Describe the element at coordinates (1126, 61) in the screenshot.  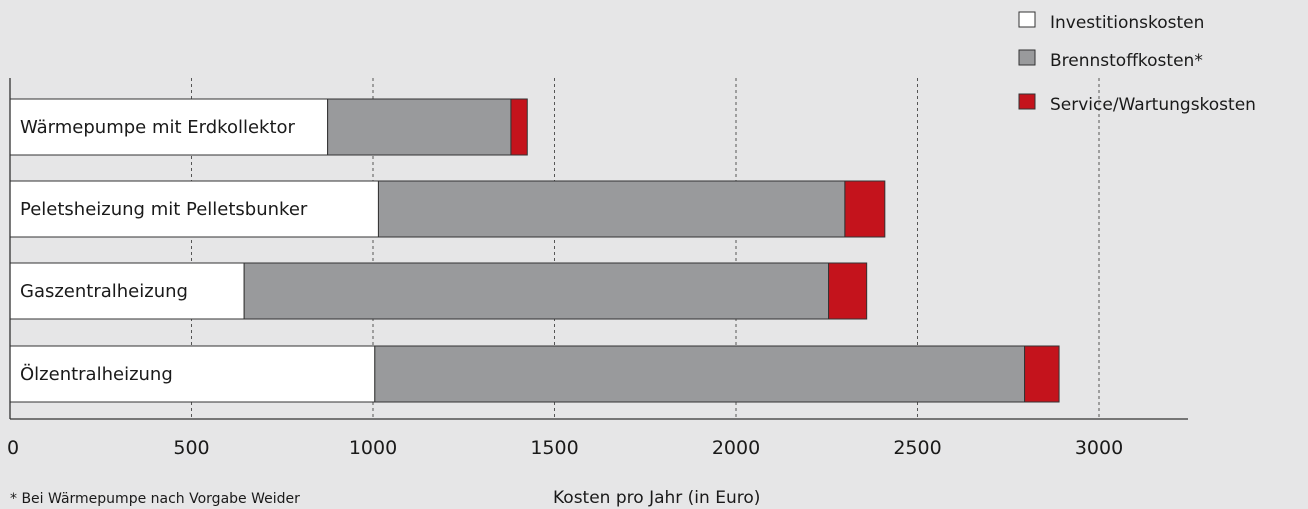
I see `legend-label-2: Brennstoffkosten*` at that location.